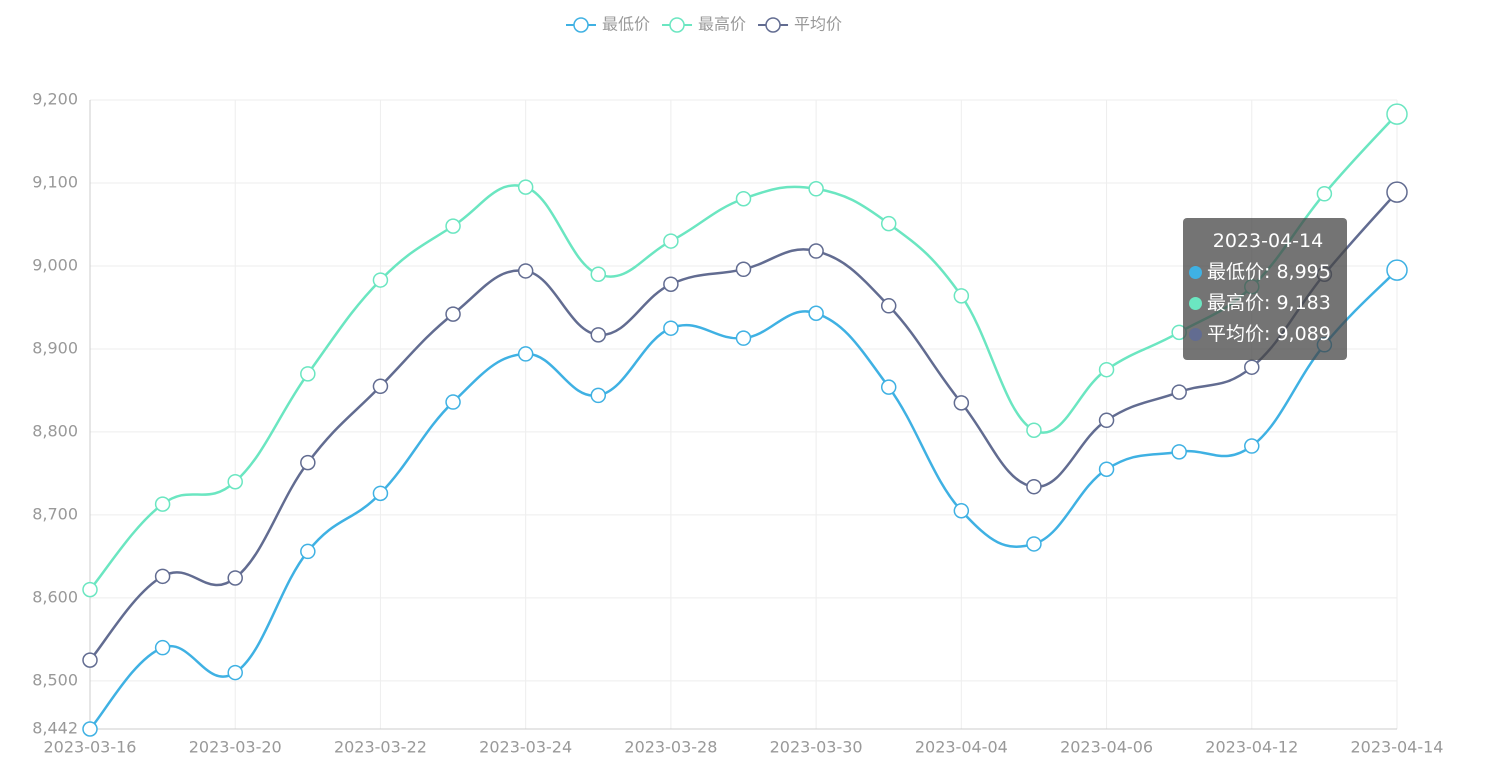 Image resolution: width=1485 pixels, height=771 pixels. Describe the element at coordinates (525, 747) in the screenshot. I see `x-tick-label: 2023-03-24` at that location.